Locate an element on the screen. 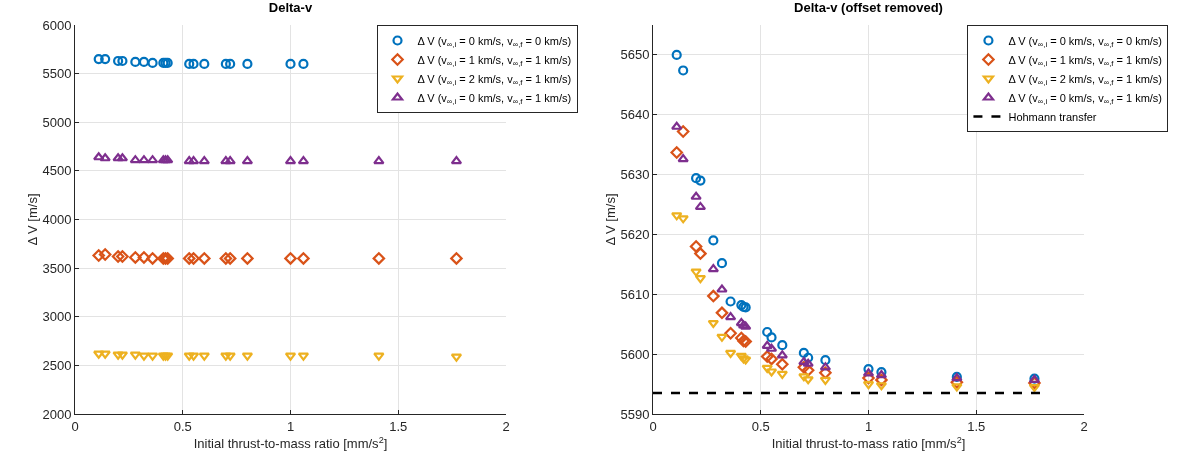 This screenshot has height=474, width=1181. y-tick-label: 5500 is located at coordinates (57, 74).